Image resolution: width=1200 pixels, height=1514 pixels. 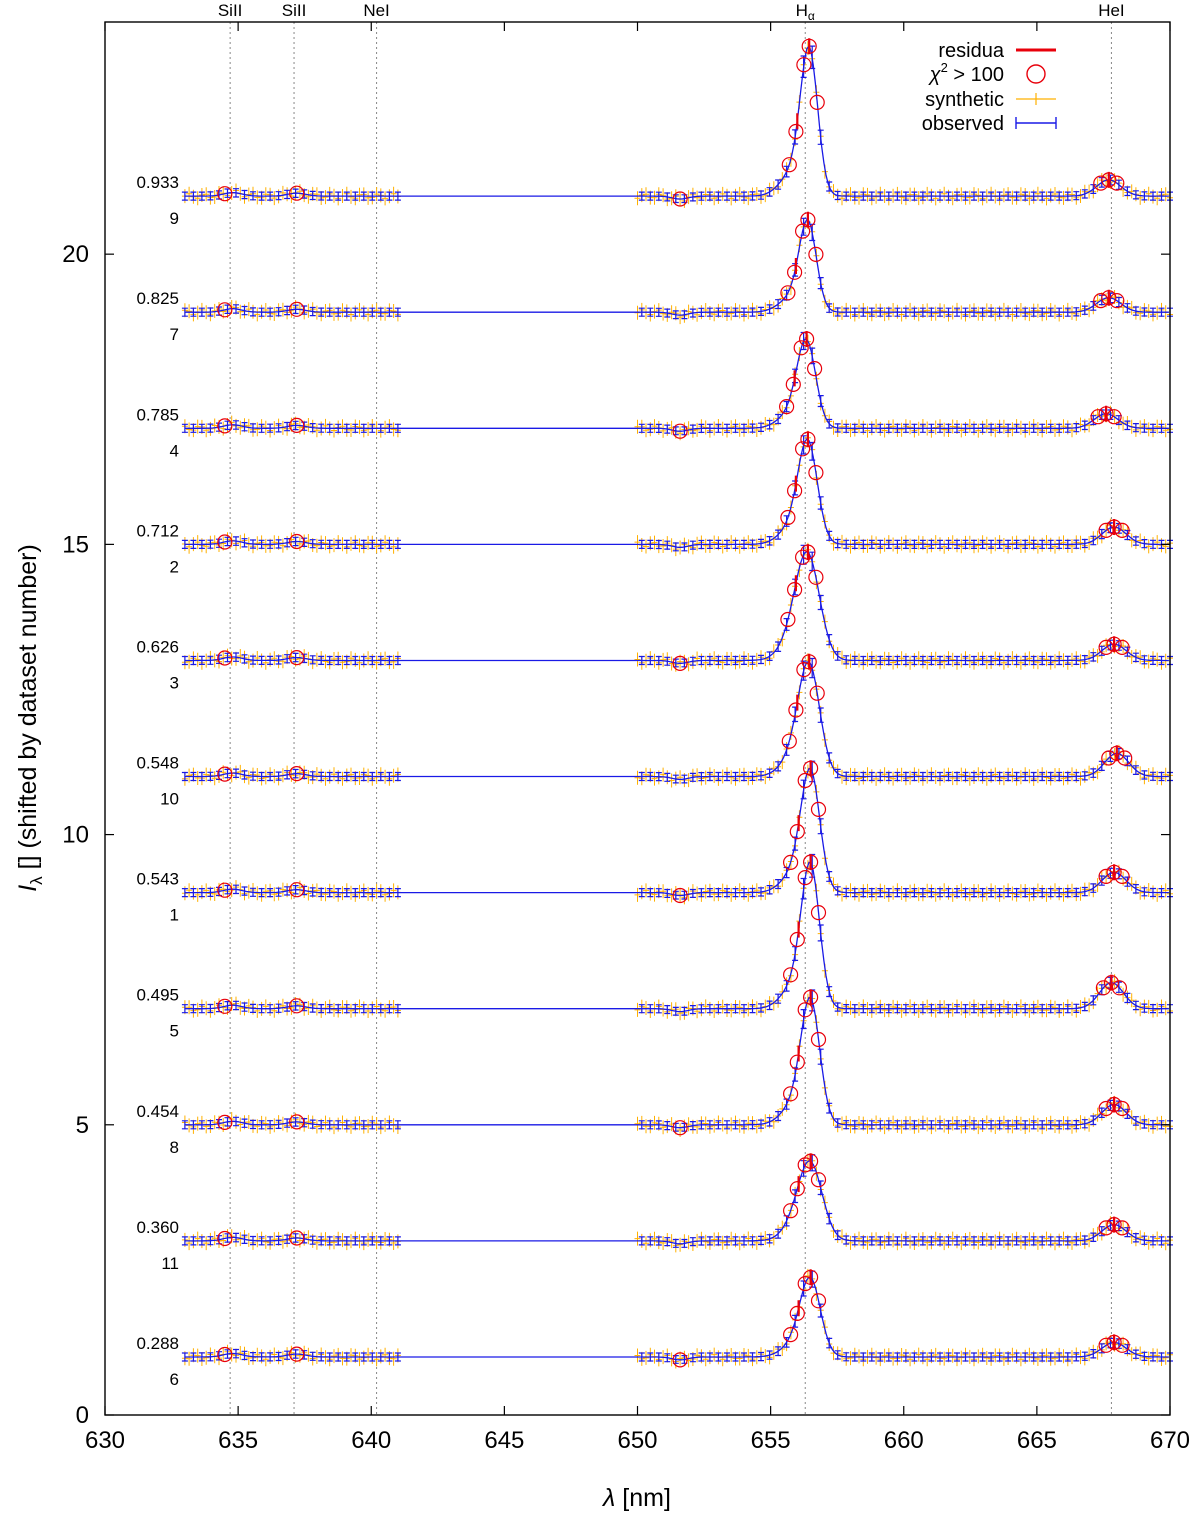 What do you see at coordinates (174, 450) in the screenshot?
I see `series-dataset-label: 4` at bounding box center [174, 450].